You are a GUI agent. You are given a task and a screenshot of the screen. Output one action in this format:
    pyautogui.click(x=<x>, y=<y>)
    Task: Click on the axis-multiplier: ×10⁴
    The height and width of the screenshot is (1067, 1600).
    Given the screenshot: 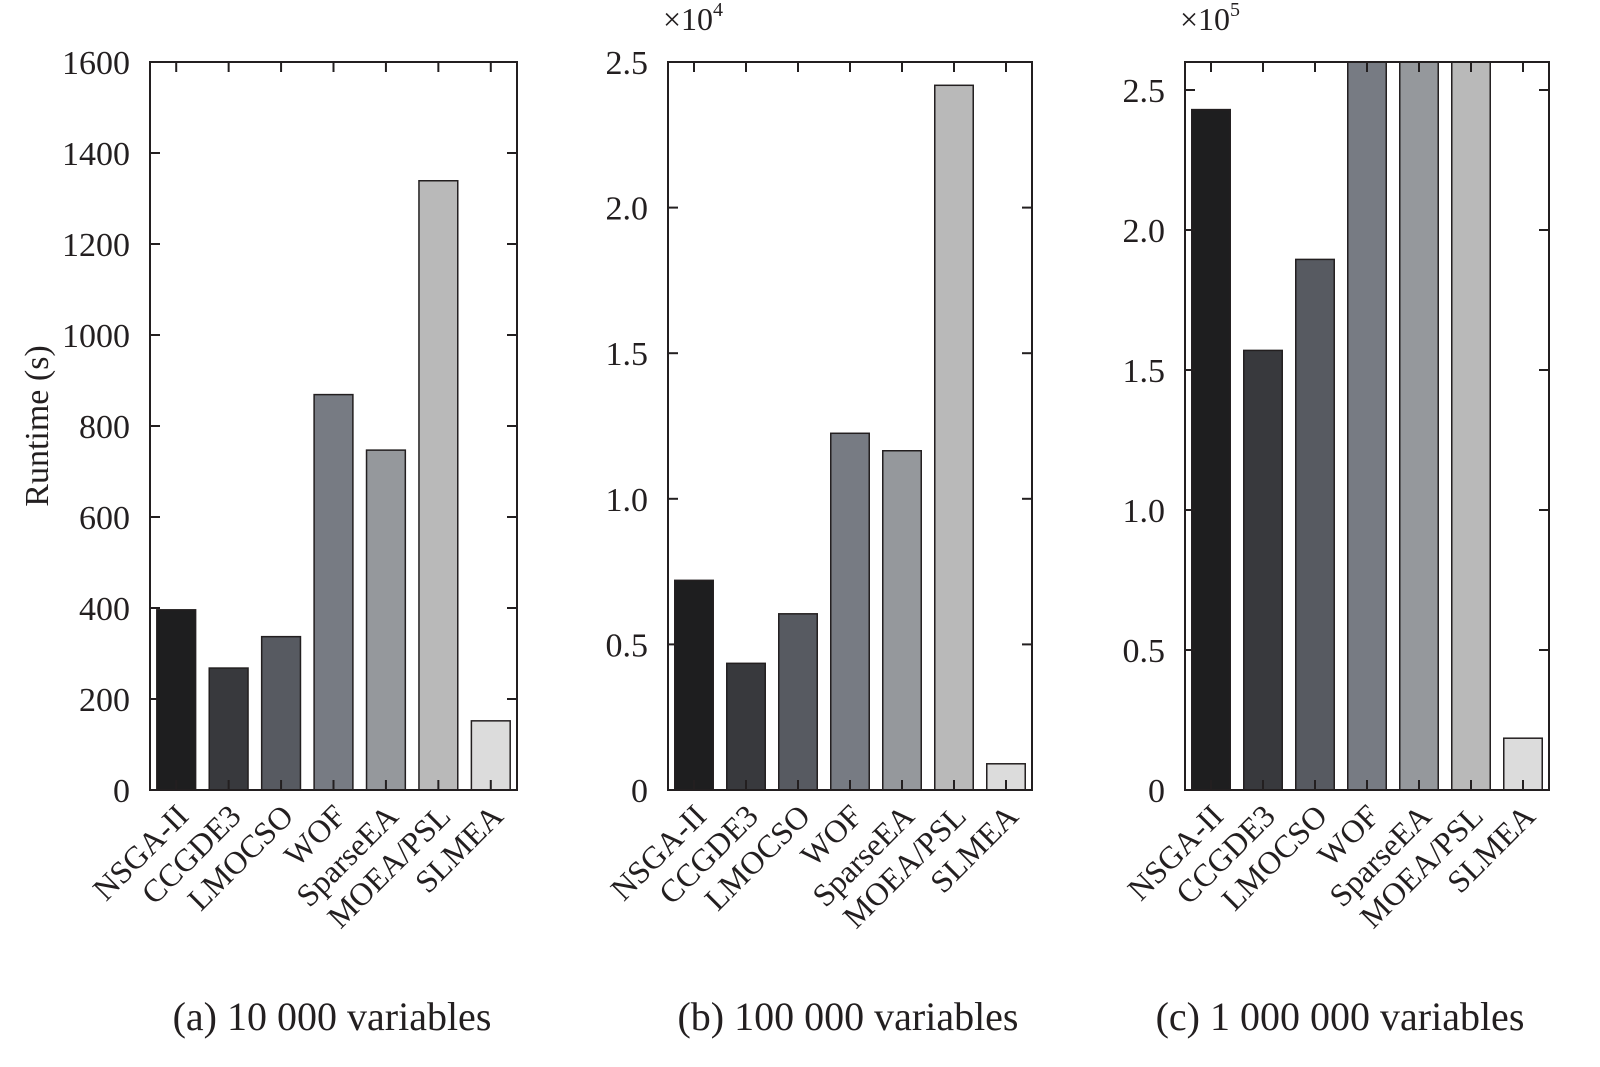 What is the action you would take?
    pyautogui.click(x=693, y=18)
    